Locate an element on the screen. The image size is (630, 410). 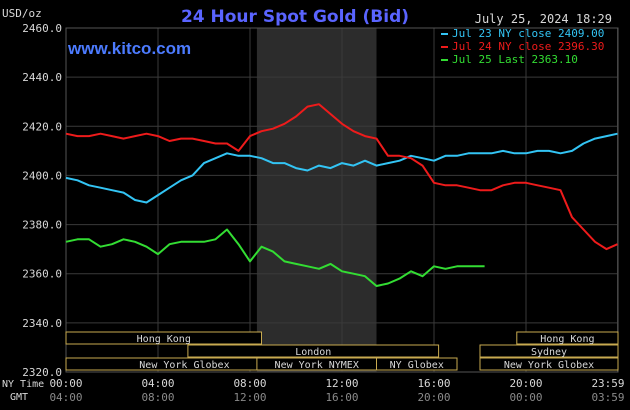
y-tick-label: 2380.0 is located at coordinates (42, 225).